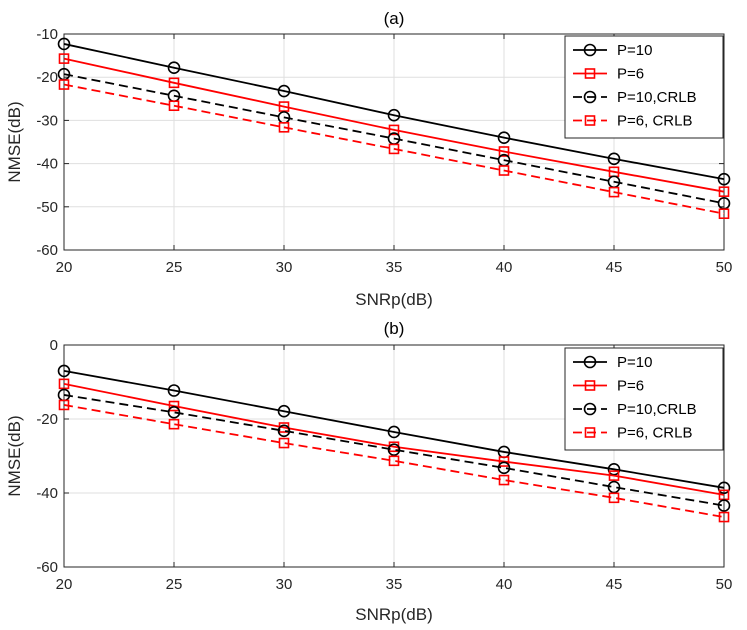 The image size is (747, 630). Describe the element at coordinates (630, 74) in the screenshot. I see `legend-label: P=6` at that location.